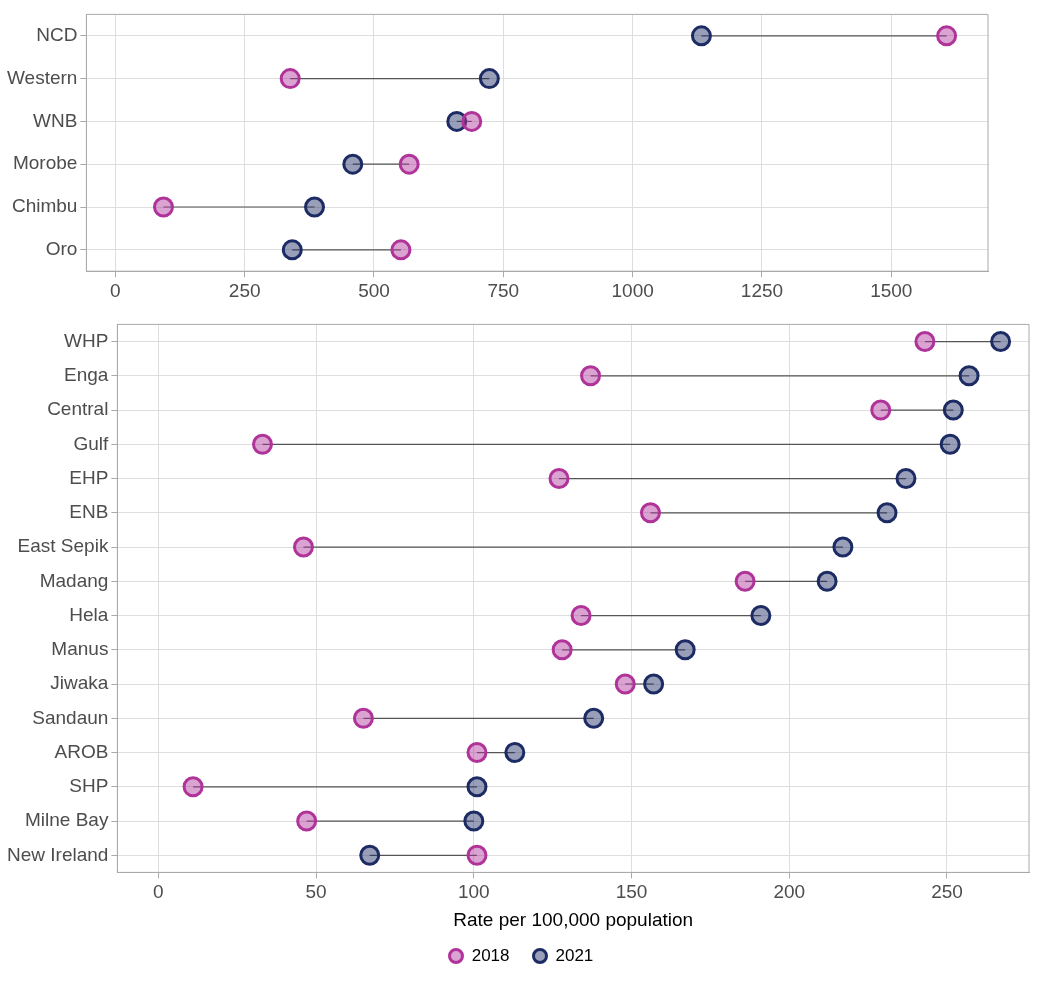 The height and width of the screenshot is (981, 1041). What do you see at coordinates (374, 290) in the screenshot?
I see `x-tick-label: 500` at bounding box center [374, 290].